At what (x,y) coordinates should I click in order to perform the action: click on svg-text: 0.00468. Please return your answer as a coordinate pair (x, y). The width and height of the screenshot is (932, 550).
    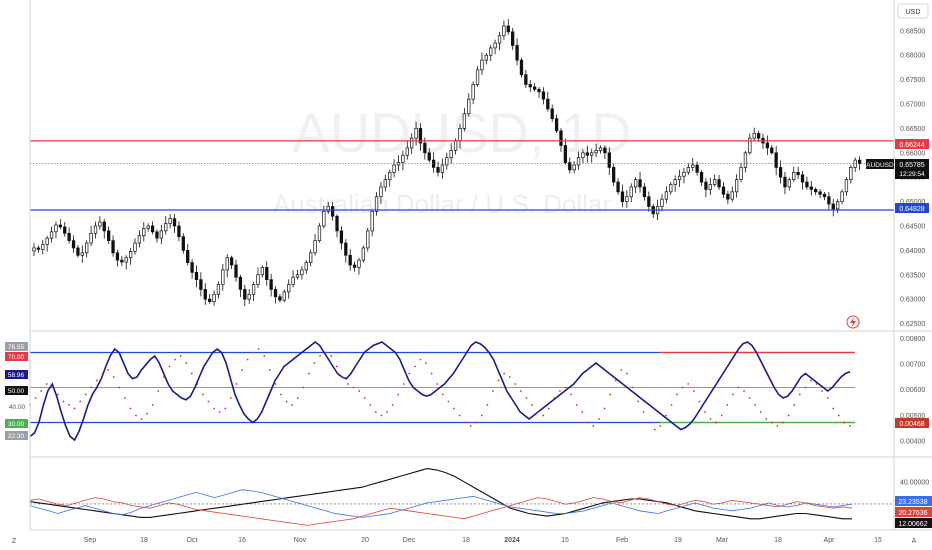
    Looking at the image, I should click on (911, 424).